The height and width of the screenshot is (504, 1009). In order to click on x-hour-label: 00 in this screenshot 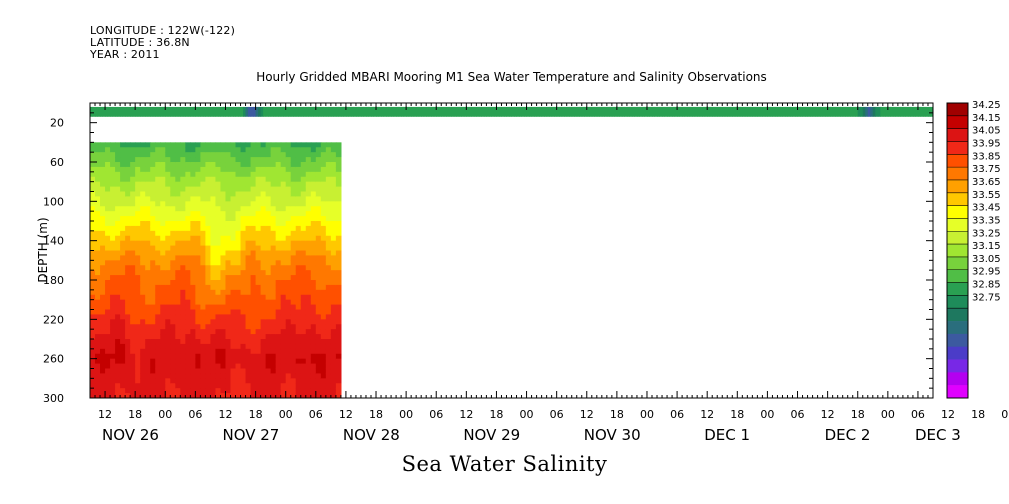, I will do `click(527, 414)`.